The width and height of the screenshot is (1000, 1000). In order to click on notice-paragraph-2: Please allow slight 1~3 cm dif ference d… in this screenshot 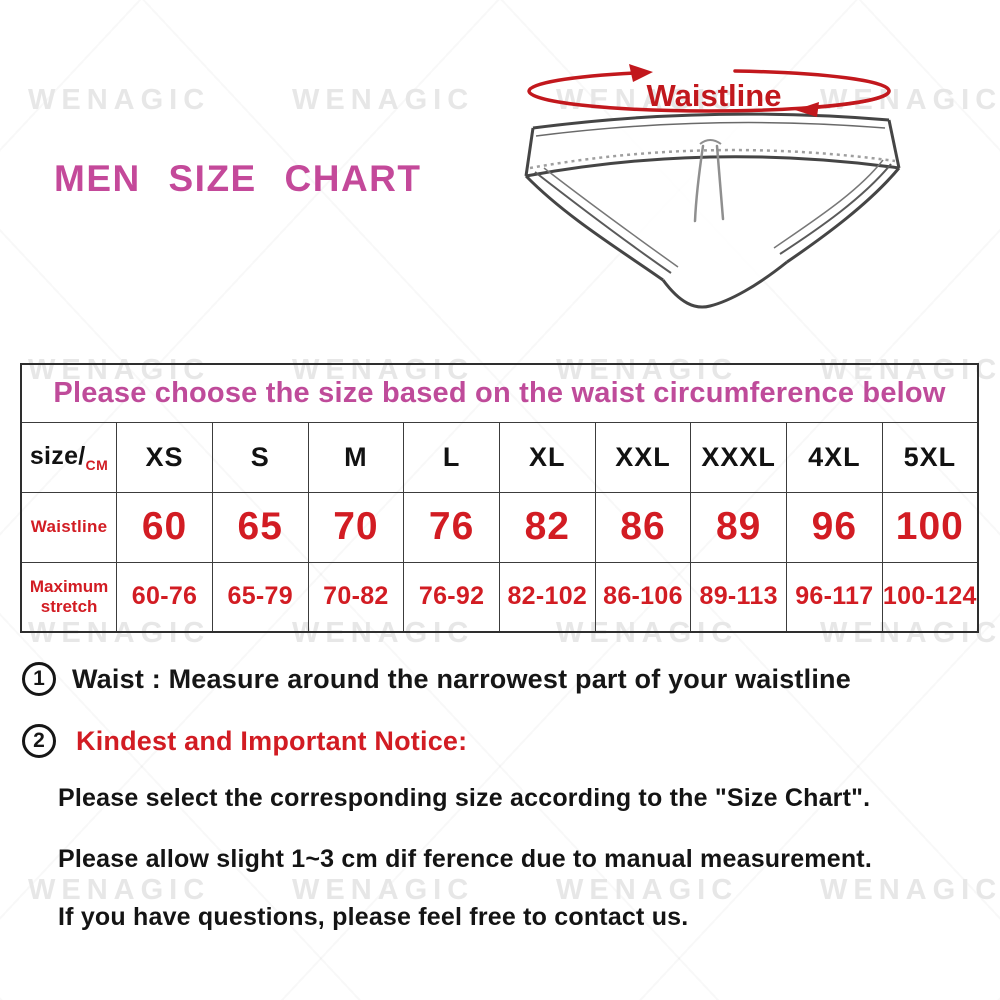, I will do `click(465, 859)`.